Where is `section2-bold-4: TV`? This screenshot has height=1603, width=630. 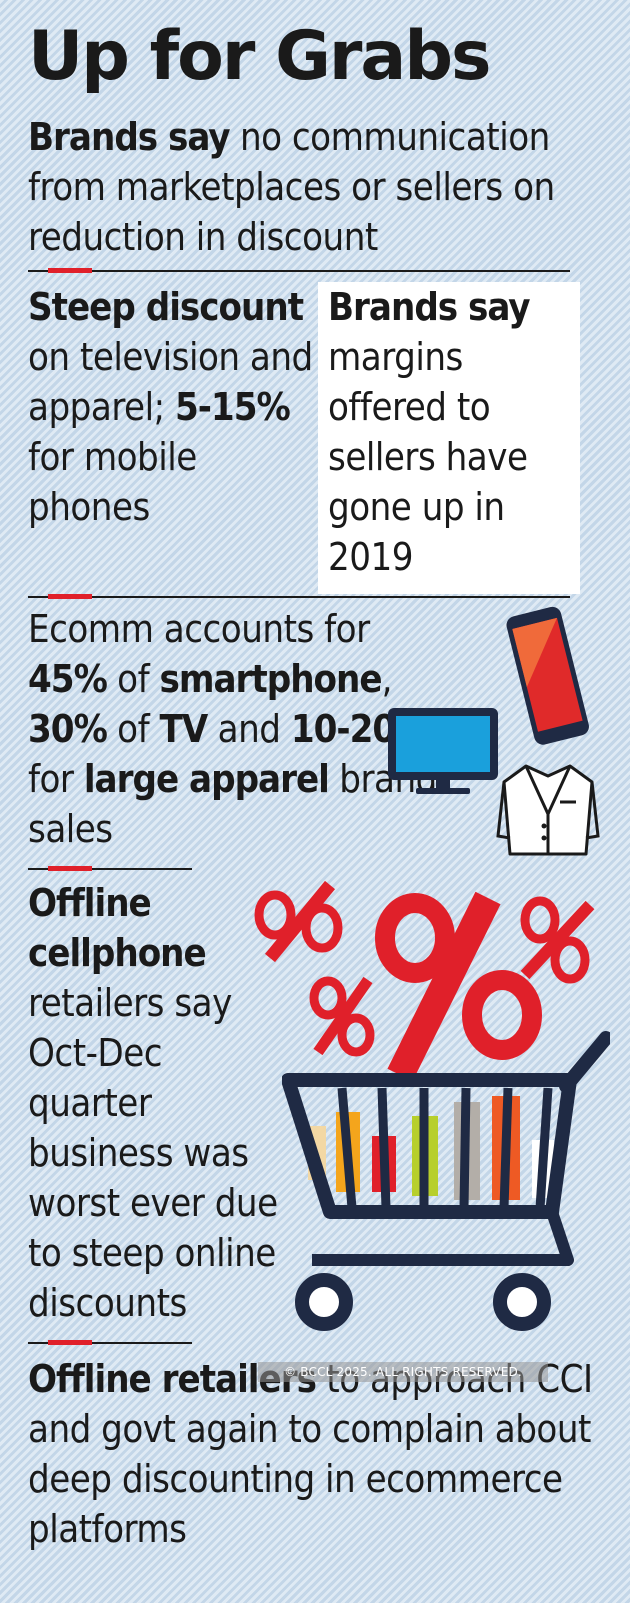
section2-bold-4: TV is located at coordinates (183, 729).